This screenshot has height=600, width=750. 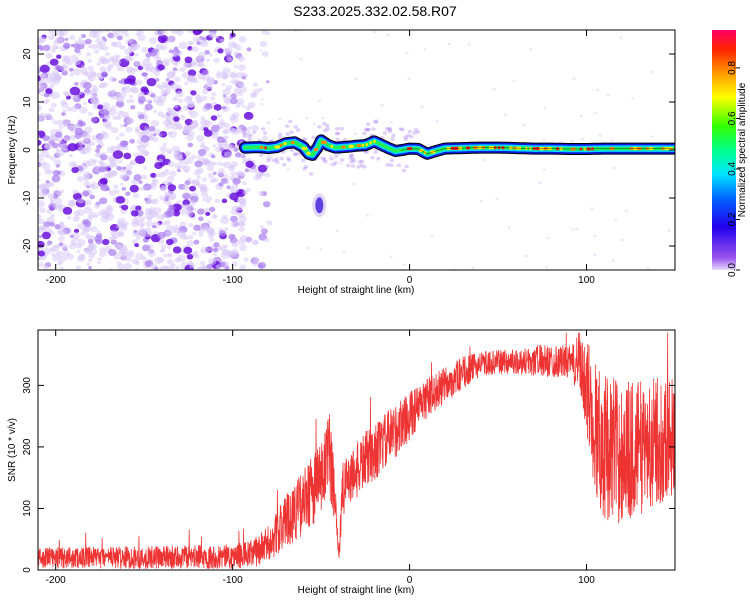 What do you see at coordinates (56, 580) in the screenshot?
I see `x-tick-label: -200` at bounding box center [56, 580].